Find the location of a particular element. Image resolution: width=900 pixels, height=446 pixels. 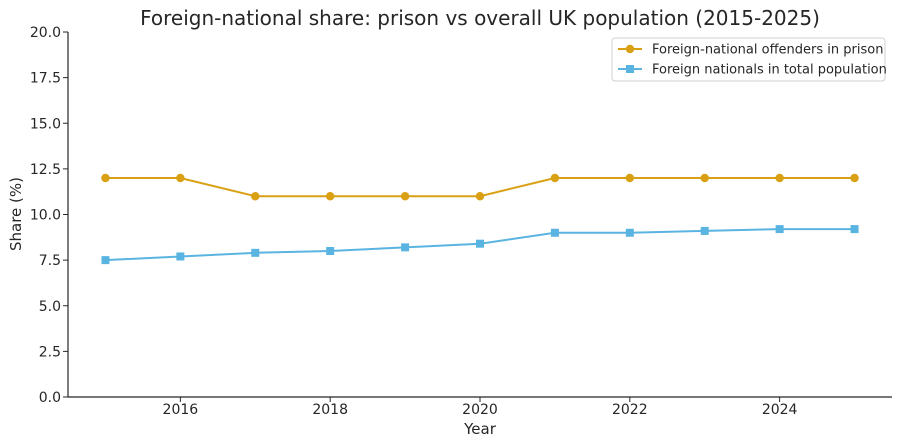

x-tick-label: 2024 is located at coordinates (780, 410).